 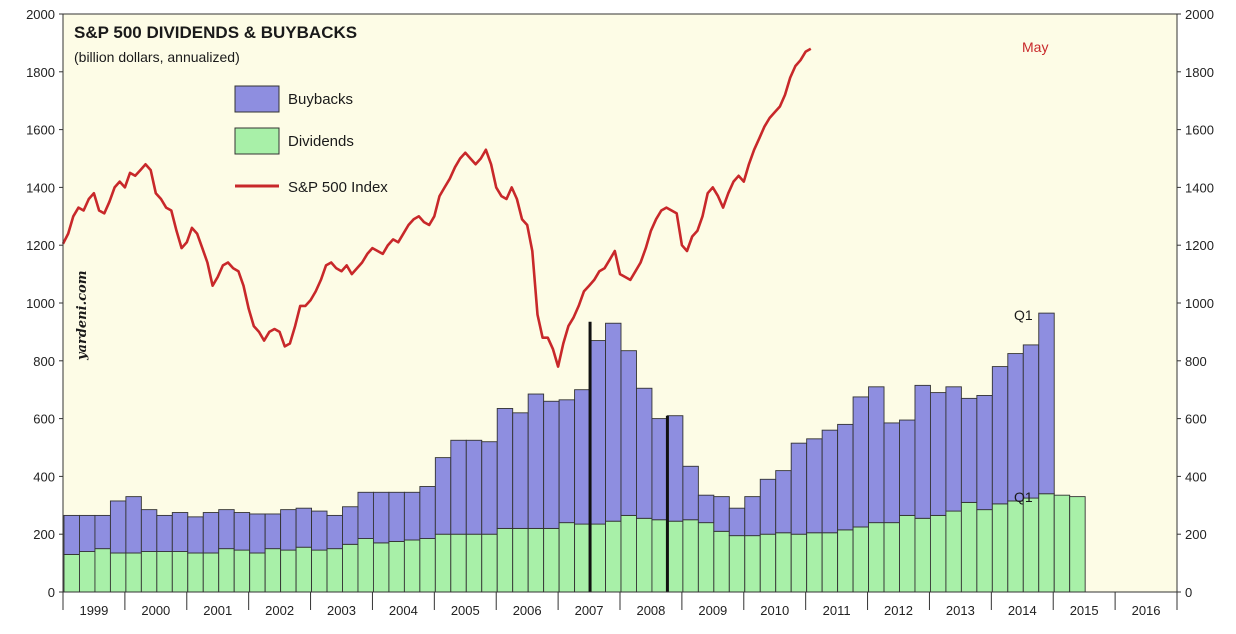 What do you see at coordinates (628, 456) in the screenshot?
I see `quarter-markers` at bounding box center [628, 456].